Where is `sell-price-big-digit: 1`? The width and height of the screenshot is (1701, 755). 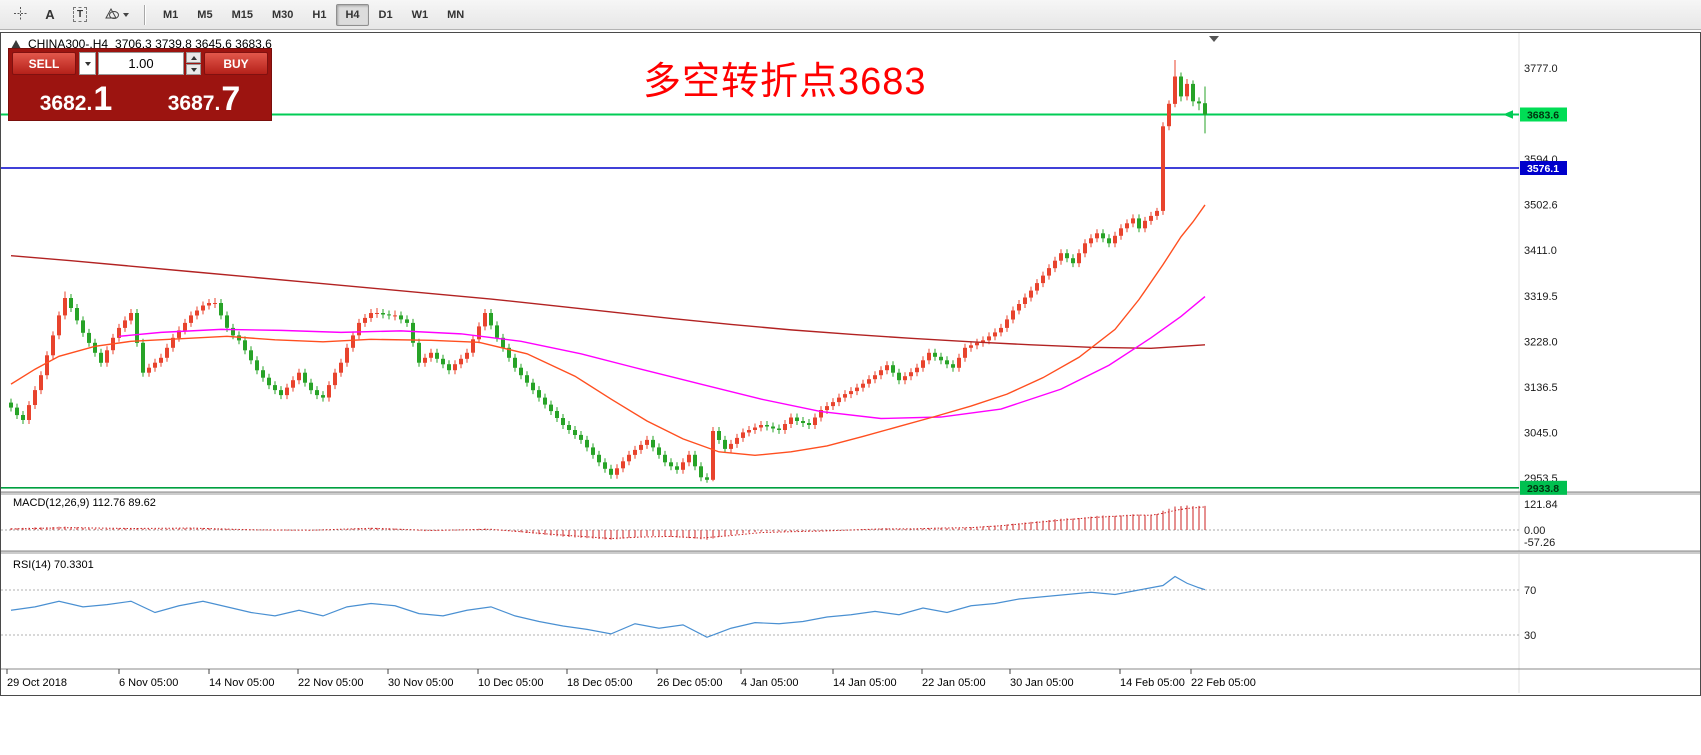
sell-price-big-digit: 1 is located at coordinates (103, 99).